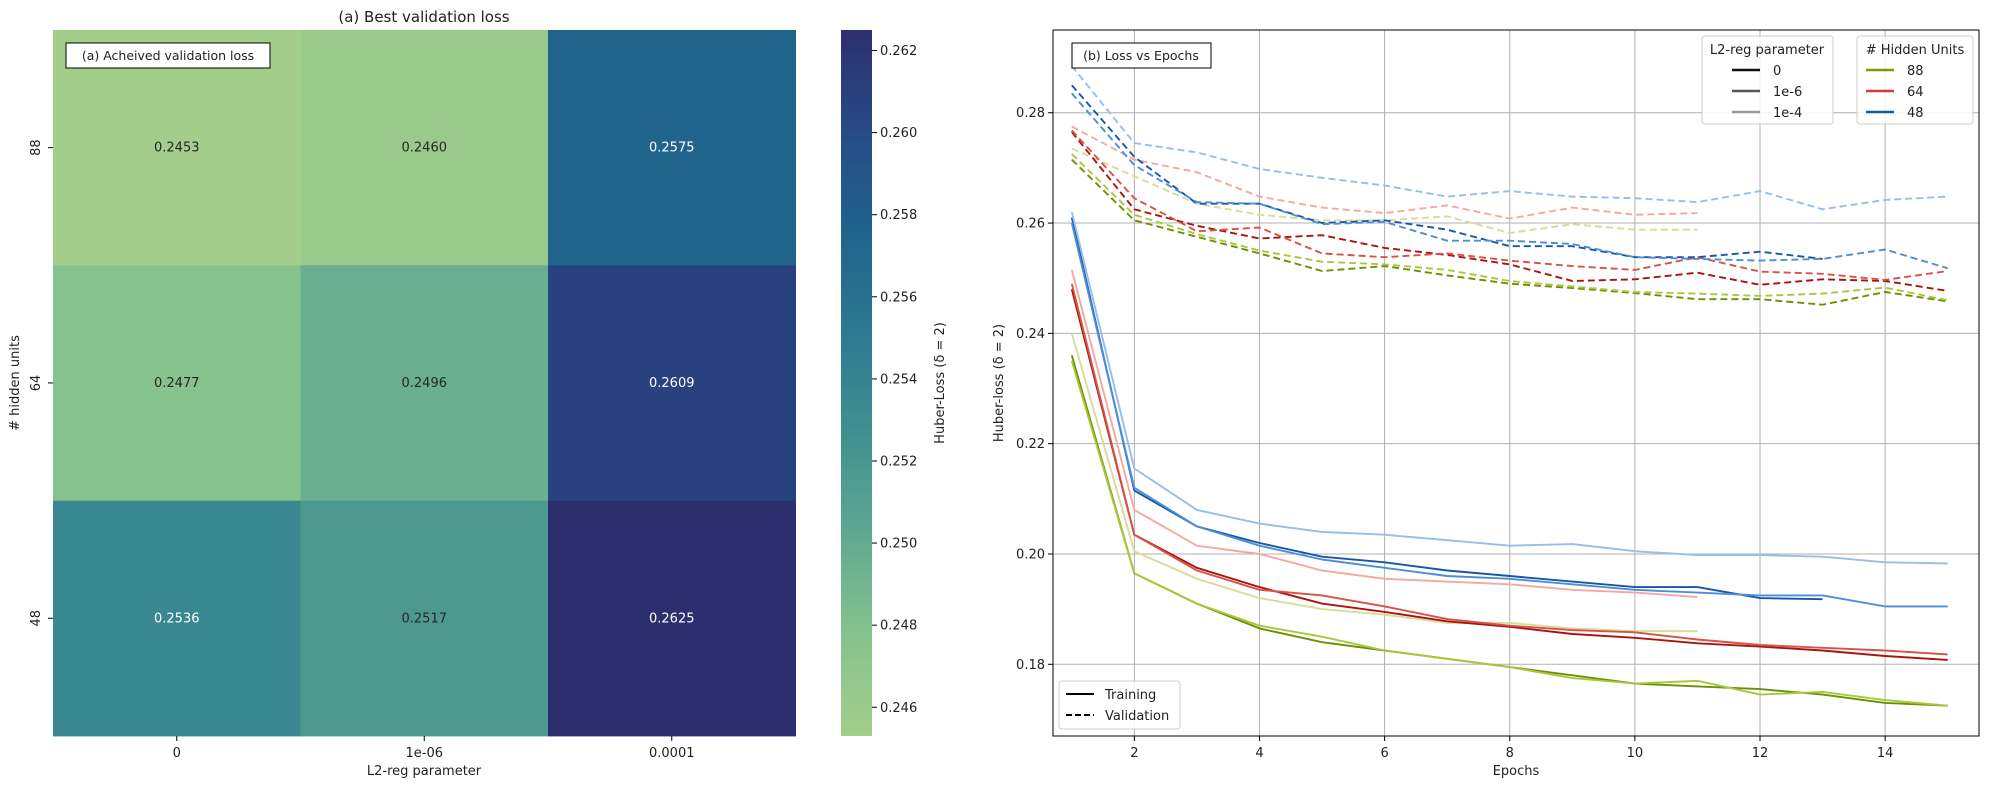 Image resolution: width=1990 pixels, height=790 pixels. Describe the element at coordinates (1767, 50) in the screenshot. I see `legend-l2-title: L2-reg parameter` at that location.